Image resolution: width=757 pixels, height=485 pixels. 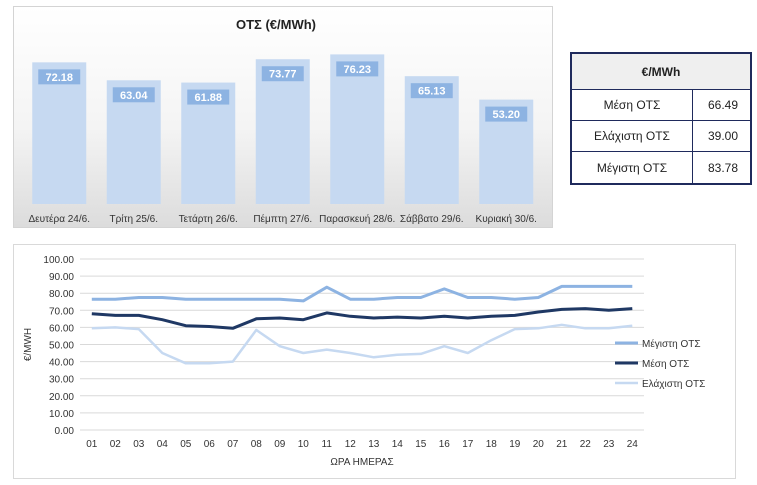 I want to click on x-tick-label-23: 23, so click(x=609, y=444).